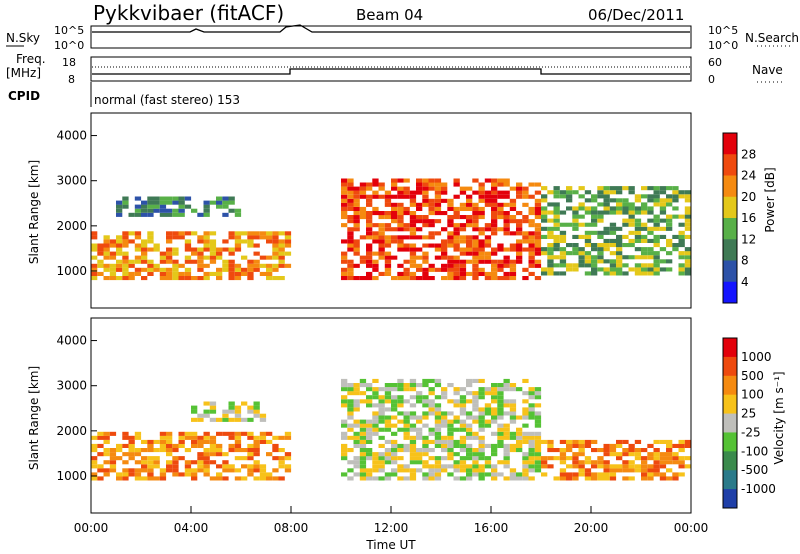  I want to click on nsearch-label: N.Search, so click(772, 38).